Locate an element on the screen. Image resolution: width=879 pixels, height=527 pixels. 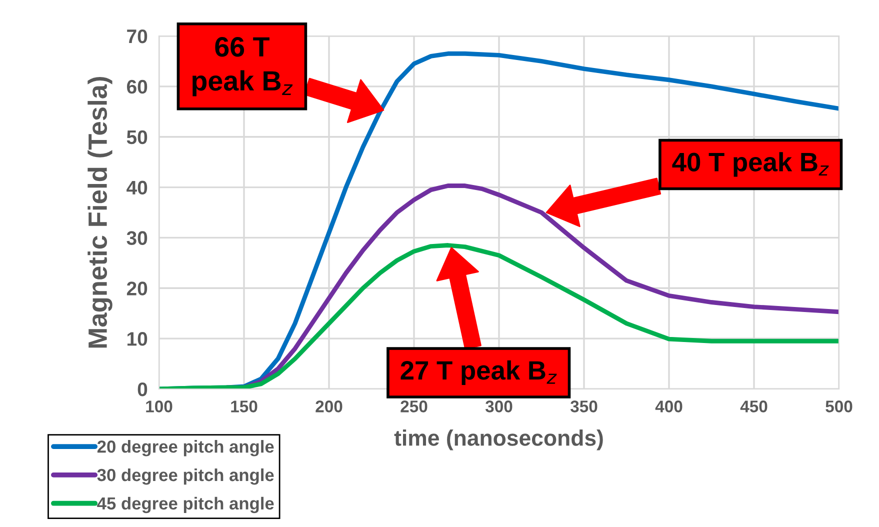
legend-label: 20 degree pitch angle is located at coordinates (185, 448).